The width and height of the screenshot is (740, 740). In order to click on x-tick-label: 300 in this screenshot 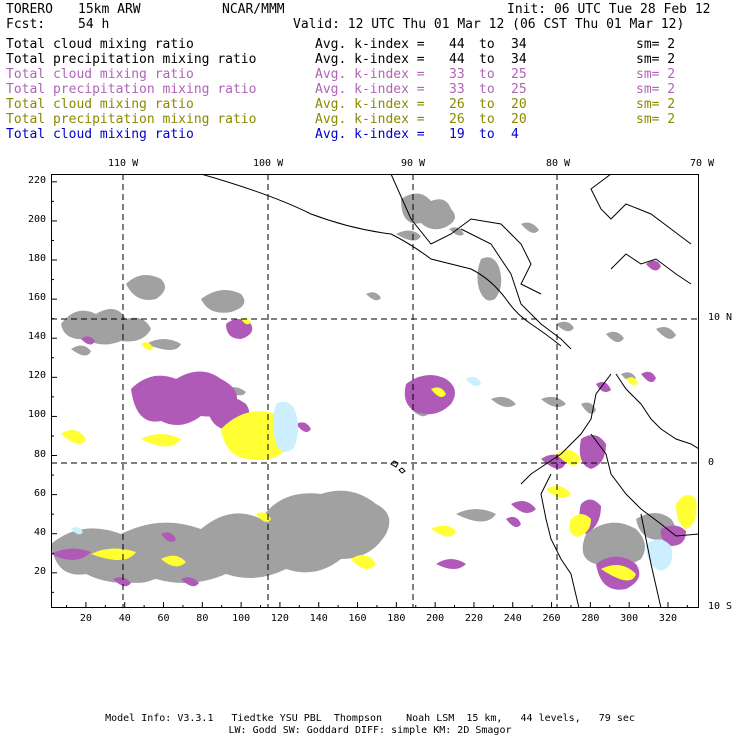, I will do `click(629, 618)`.